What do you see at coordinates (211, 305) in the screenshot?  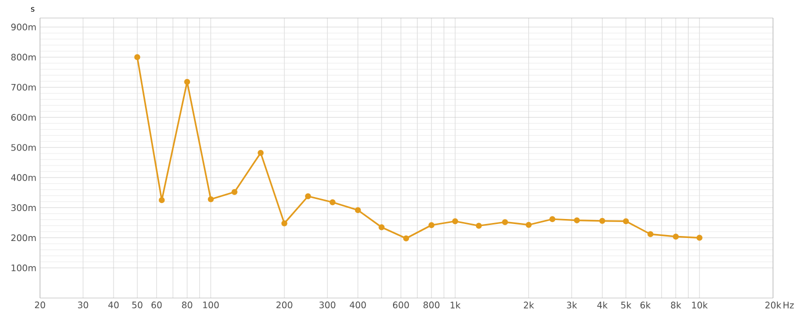 I see `x-tick-label: 100` at bounding box center [211, 305].